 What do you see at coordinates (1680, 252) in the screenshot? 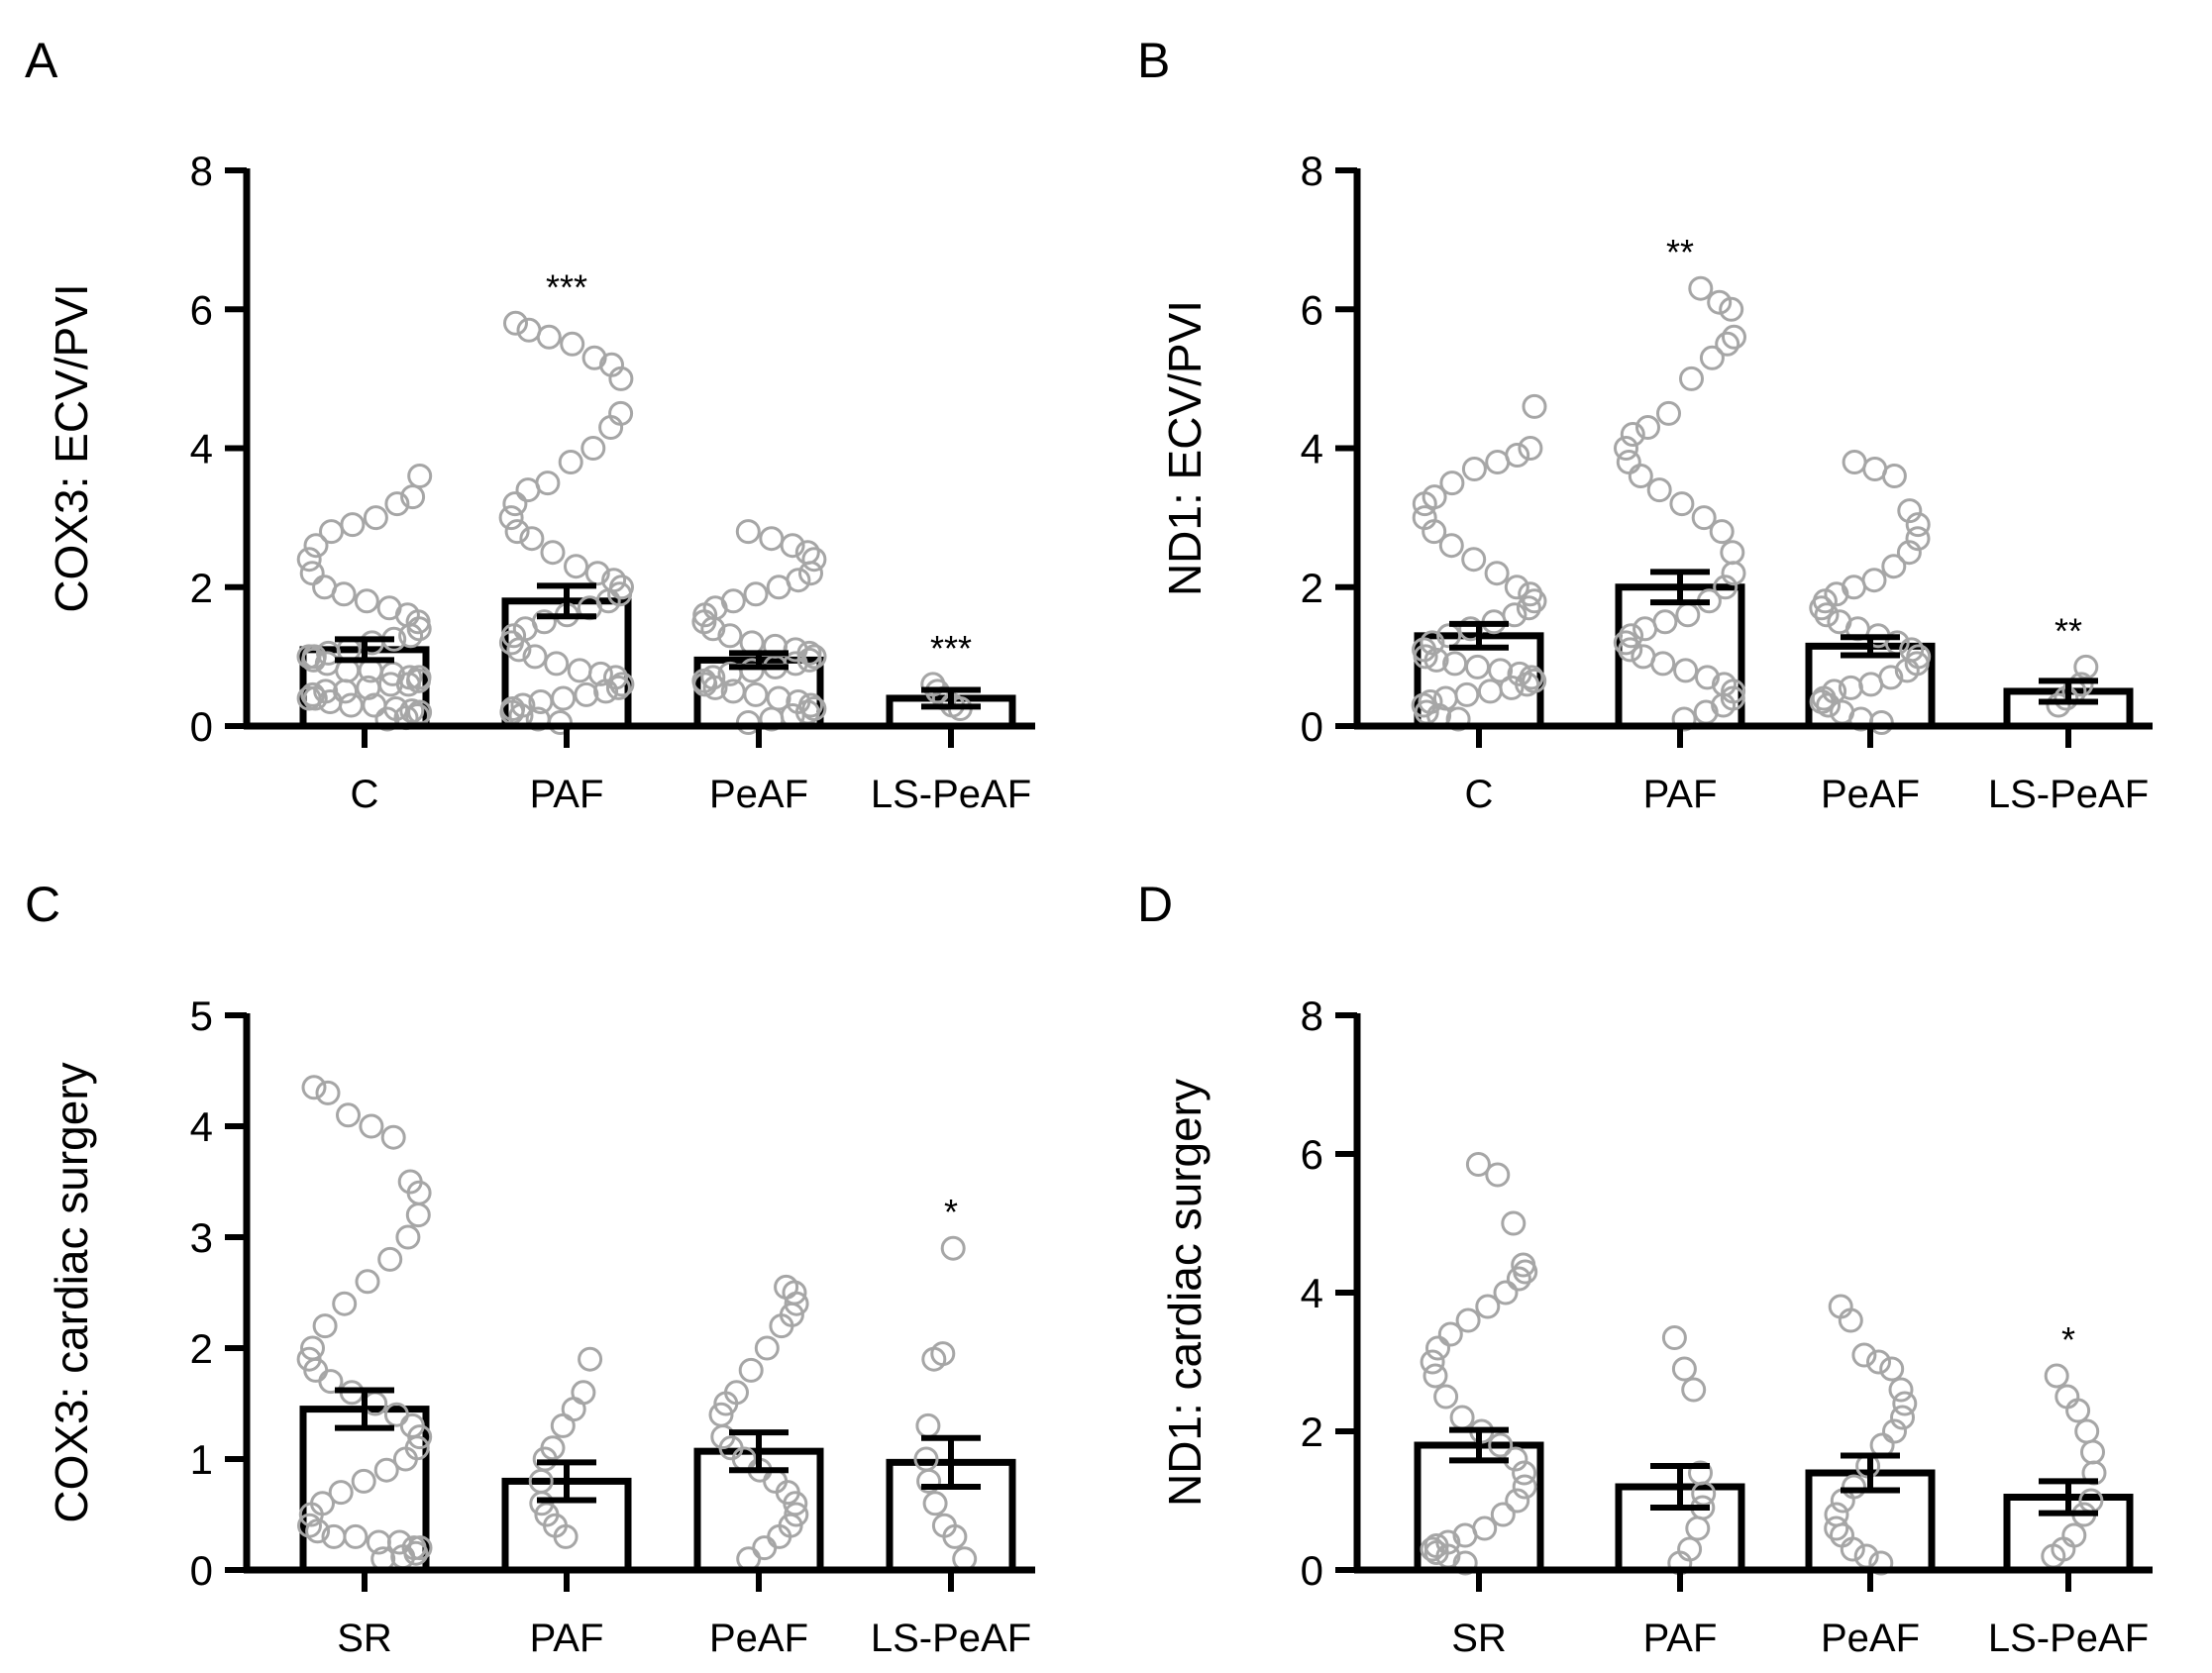
I see `significance-label: **` at bounding box center [1680, 252].